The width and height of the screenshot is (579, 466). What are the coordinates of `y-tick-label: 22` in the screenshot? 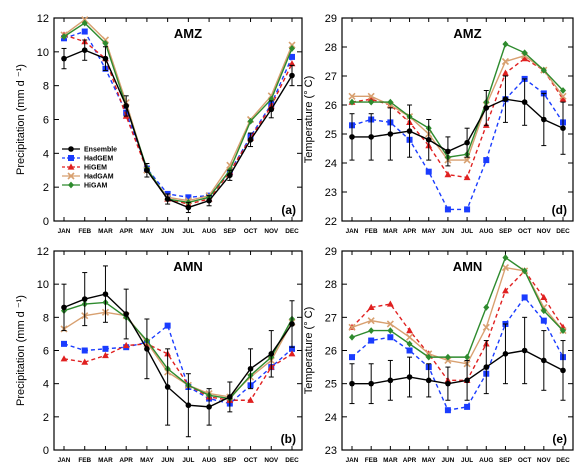 It's located at (331, 222).